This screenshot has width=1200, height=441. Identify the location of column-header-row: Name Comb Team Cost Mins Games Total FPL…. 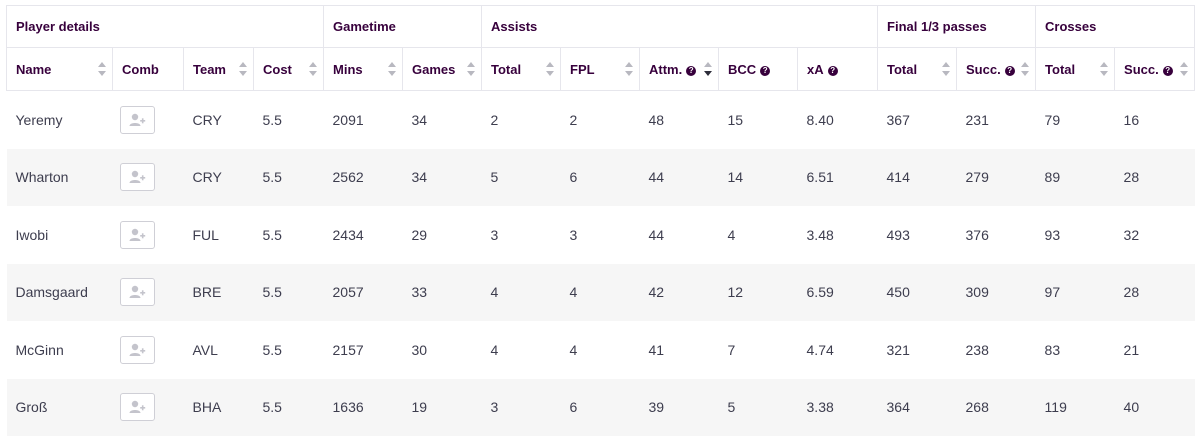
(601, 69).